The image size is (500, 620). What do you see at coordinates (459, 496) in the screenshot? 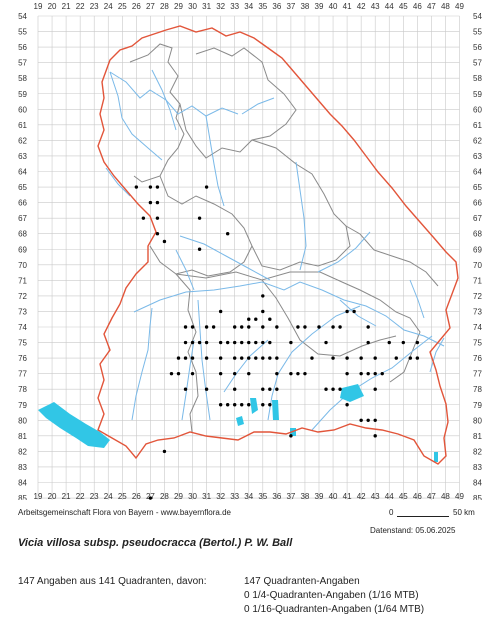
I see `x-tick-label: 49` at bounding box center [459, 496].